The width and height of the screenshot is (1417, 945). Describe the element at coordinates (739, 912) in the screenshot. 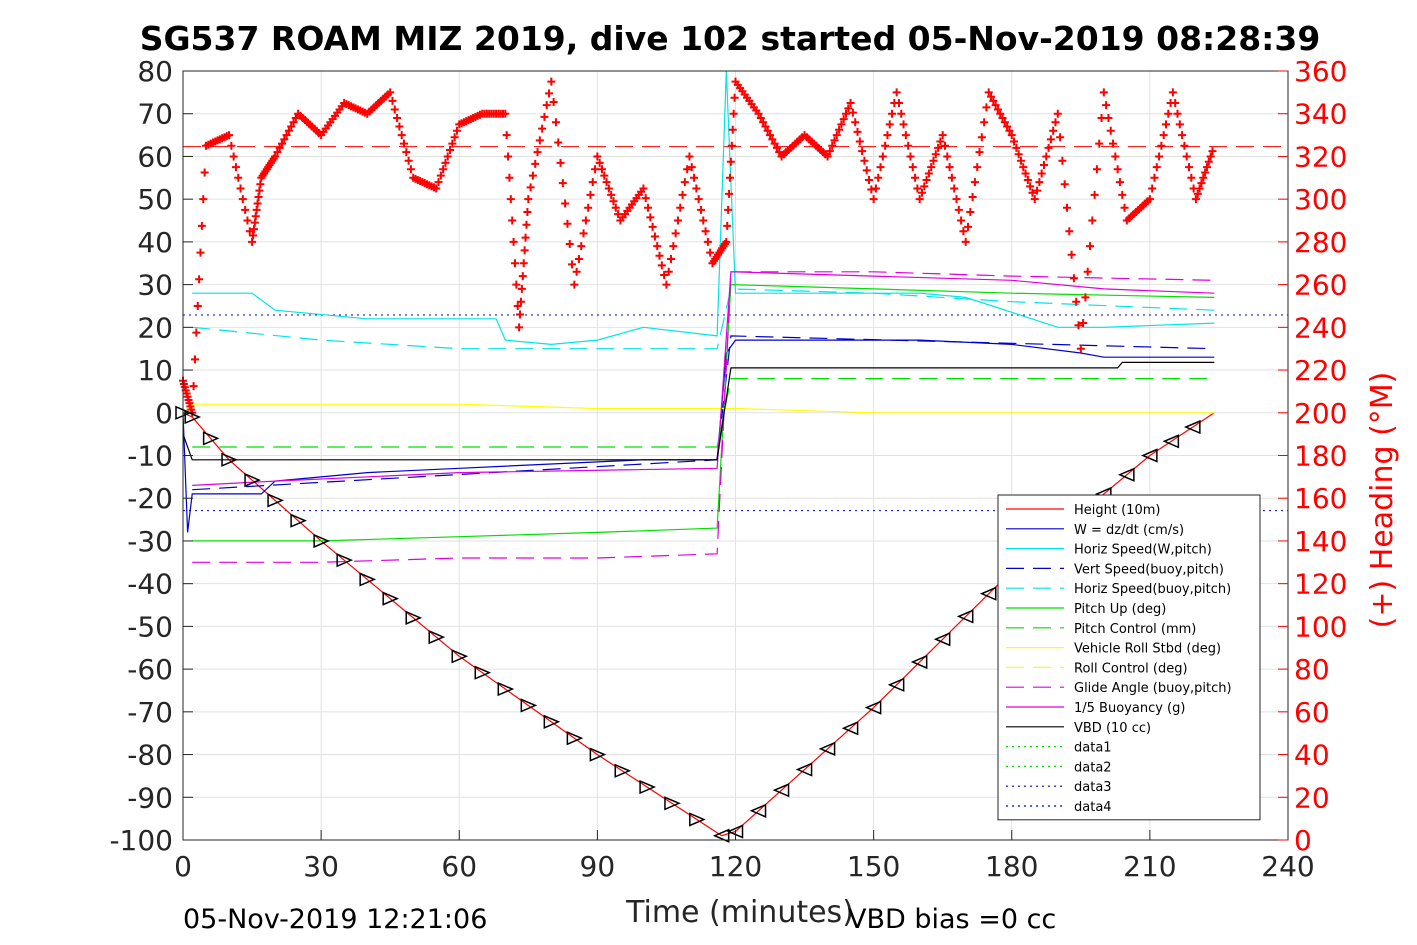

I see `x-axis-label: Time (minutes)` at that location.